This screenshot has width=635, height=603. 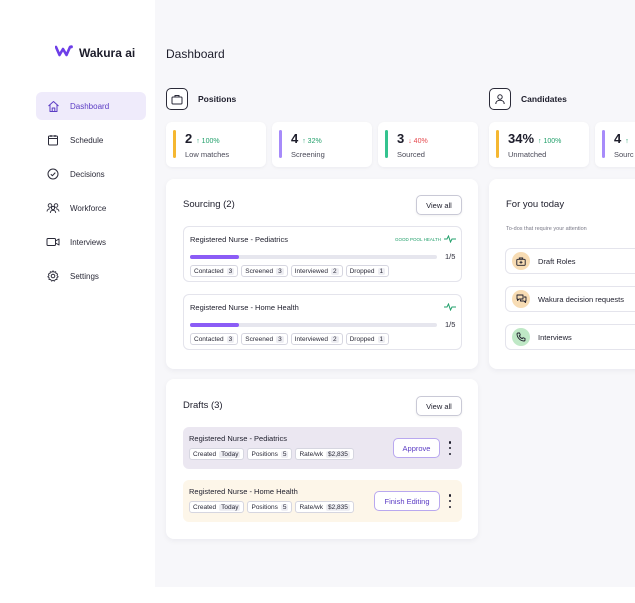 What do you see at coordinates (311, 271) in the screenshot?
I see `pill-label: Interviewed` at bounding box center [311, 271].